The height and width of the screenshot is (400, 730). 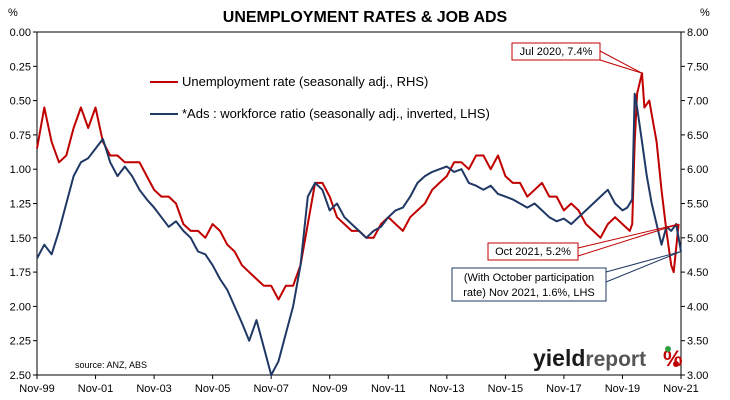 What do you see at coordinates (329, 389) in the screenshot?
I see `x-tick-label: Nov-09` at bounding box center [329, 389].